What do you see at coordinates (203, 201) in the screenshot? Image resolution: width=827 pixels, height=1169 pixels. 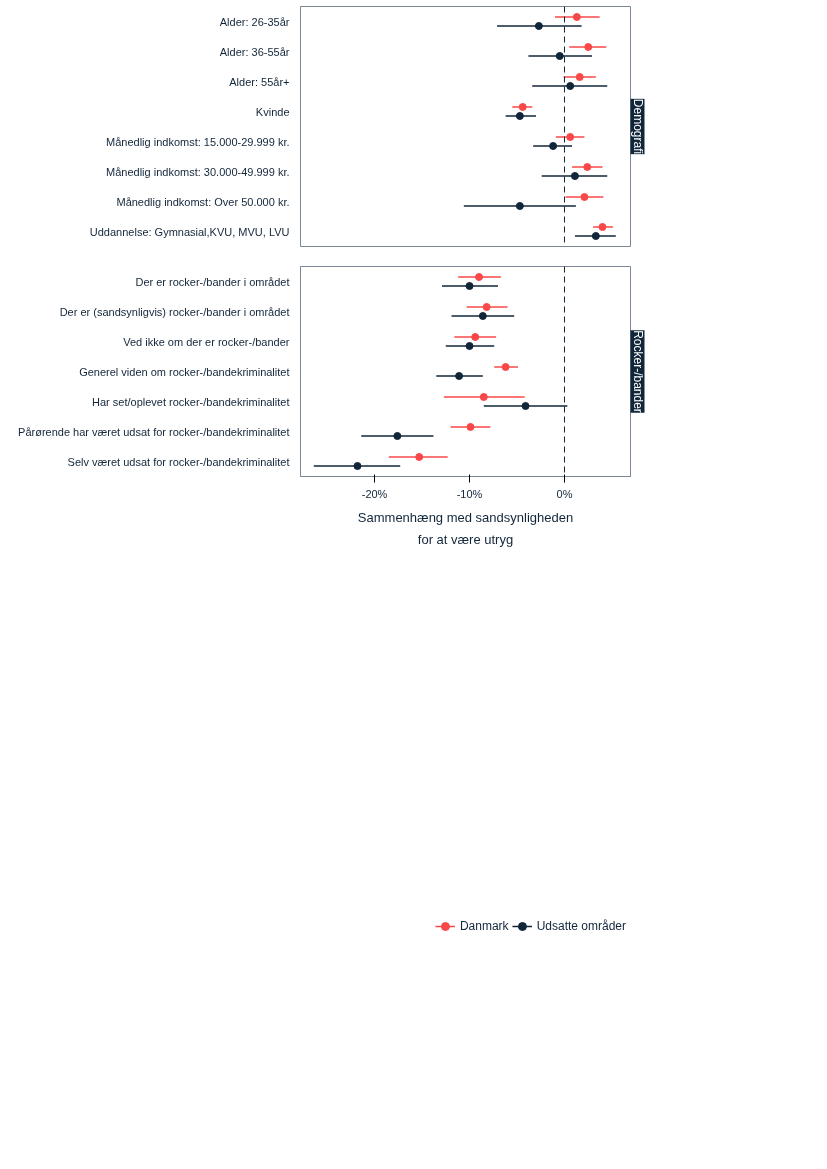 I see `y-tick-label: Månedlig indkomst: Over 50.000 kr.` at bounding box center [203, 201].